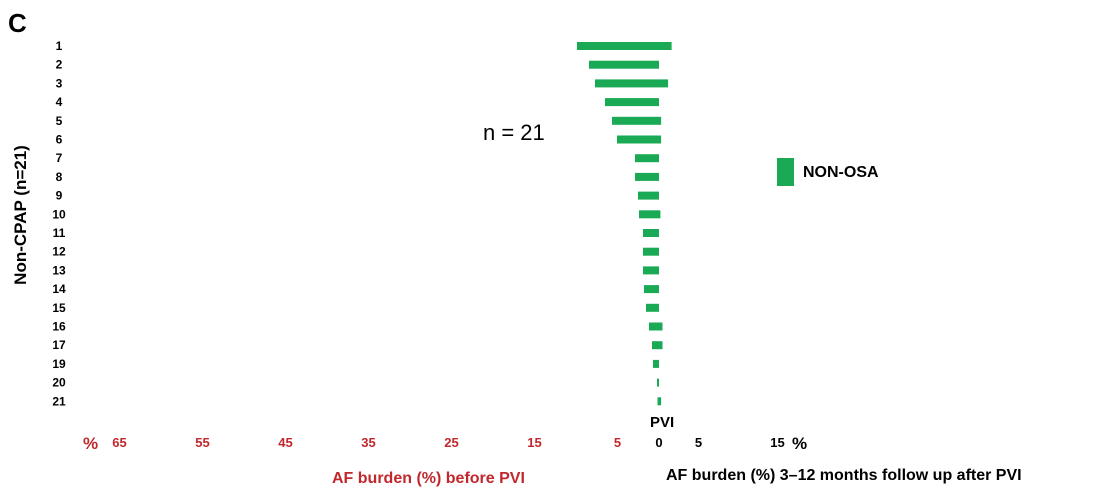 The width and height of the screenshot is (1098, 490). What do you see at coordinates (357, 327) in the screenshot?
I see `bar-row: 16` at bounding box center [357, 327].